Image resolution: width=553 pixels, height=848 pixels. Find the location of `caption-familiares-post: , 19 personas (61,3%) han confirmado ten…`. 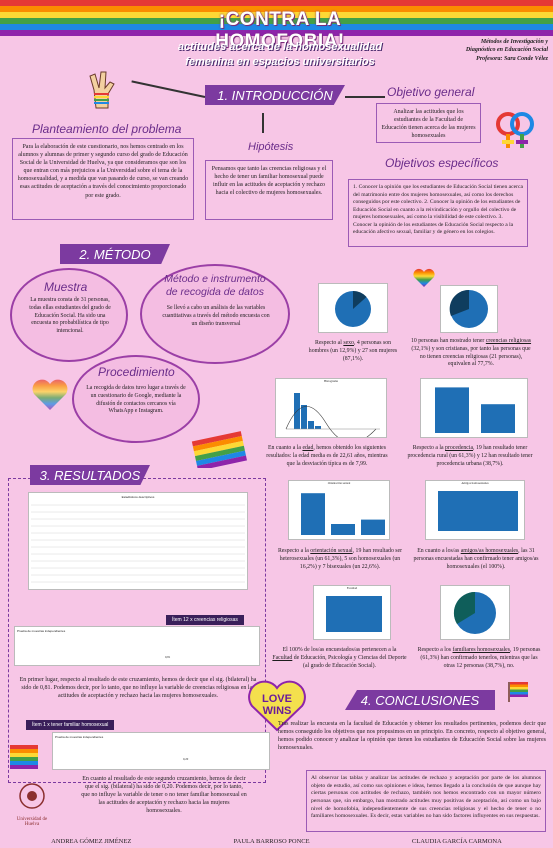

caption-familiares-post: , 19 personas (61,3%) han confirmado ten… is located at coordinates (480, 658).